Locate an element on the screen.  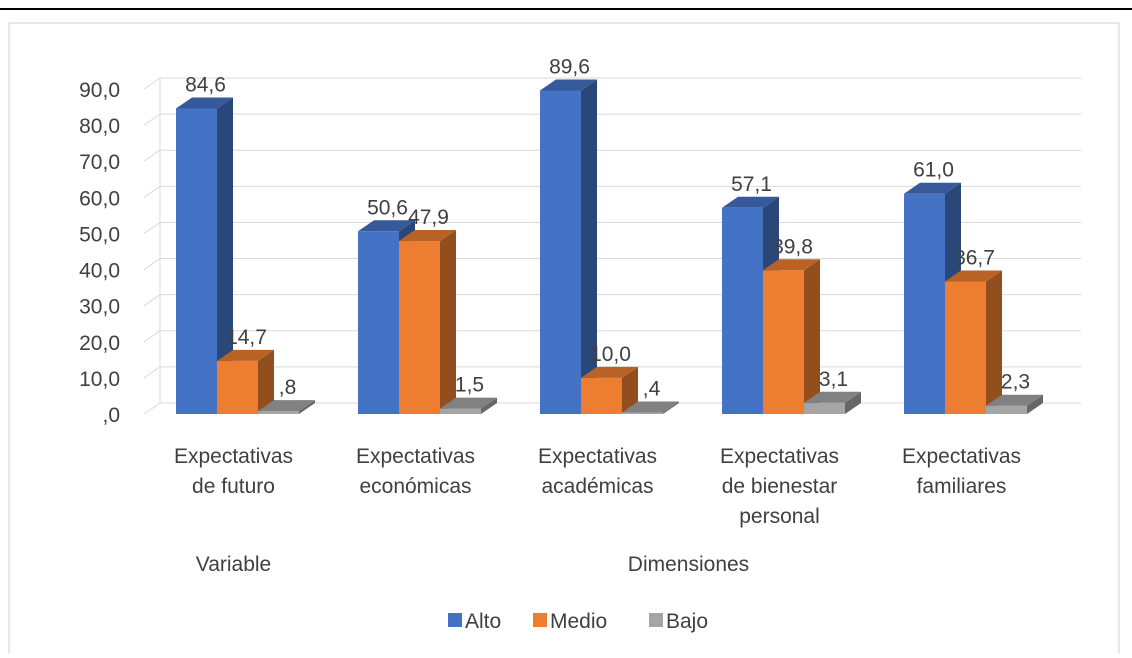
data-label: 61,0 is located at coordinates (933, 170).